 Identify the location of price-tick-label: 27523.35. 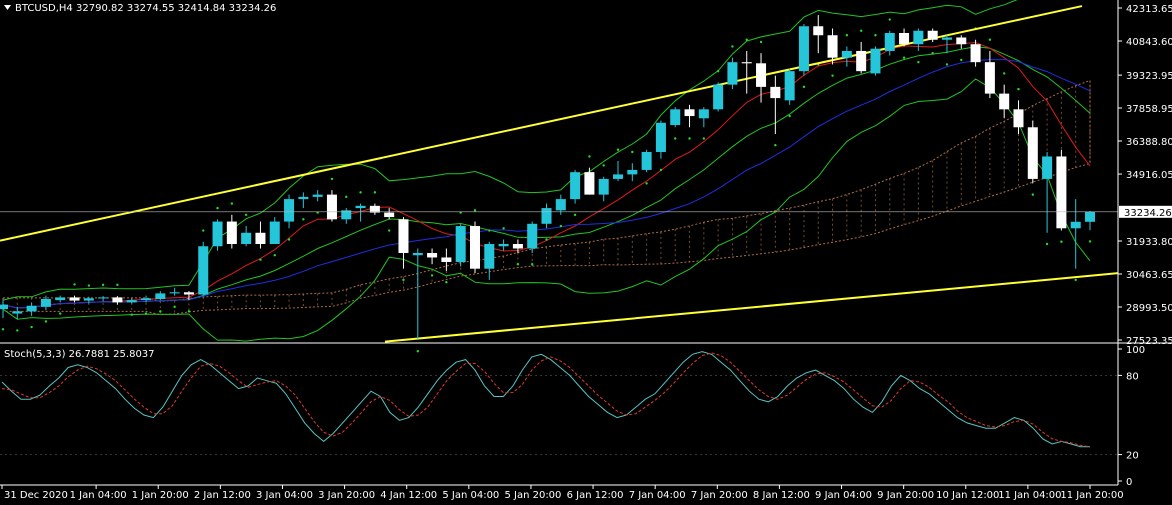
(1149, 341).